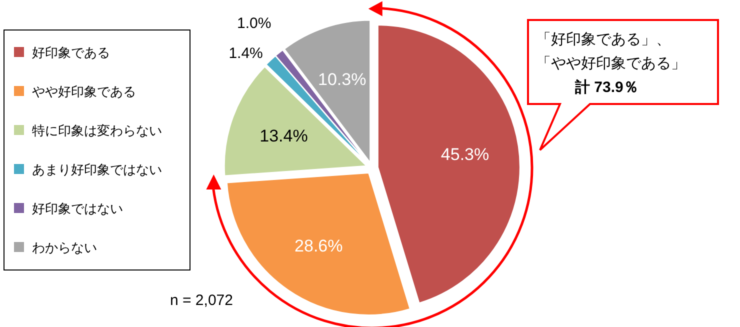  Describe the element at coordinates (603, 39) in the screenshot. I see `text: 「好印象である」、` at that location.